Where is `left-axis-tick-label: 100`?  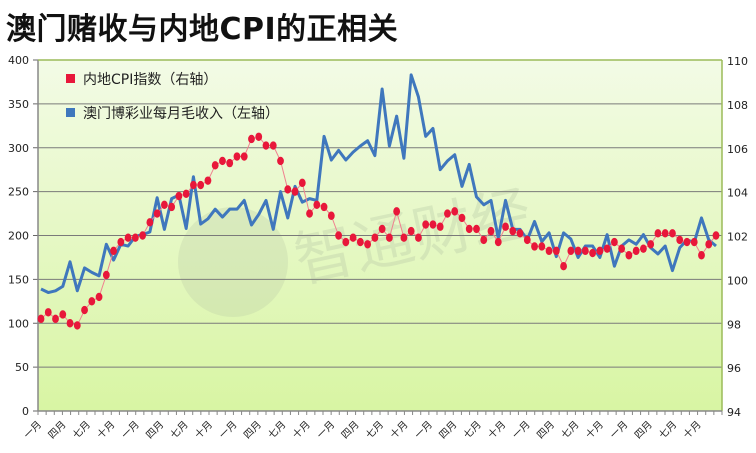 left-axis-tick-label: 100 is located at coordinates (18, 323).